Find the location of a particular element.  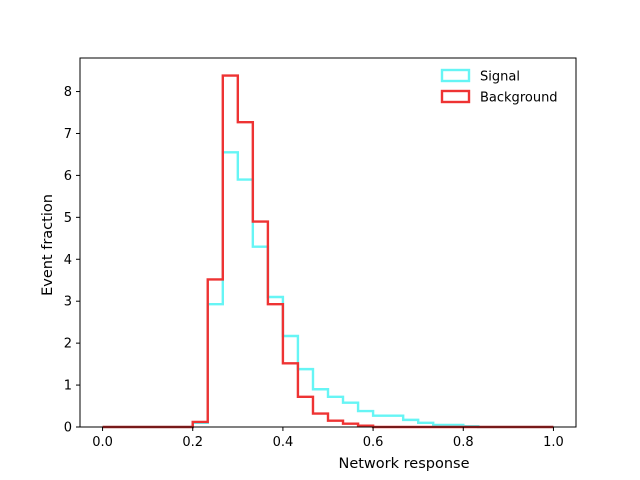

x-tick-label: 0.6 is located at coordinates (373, 442).